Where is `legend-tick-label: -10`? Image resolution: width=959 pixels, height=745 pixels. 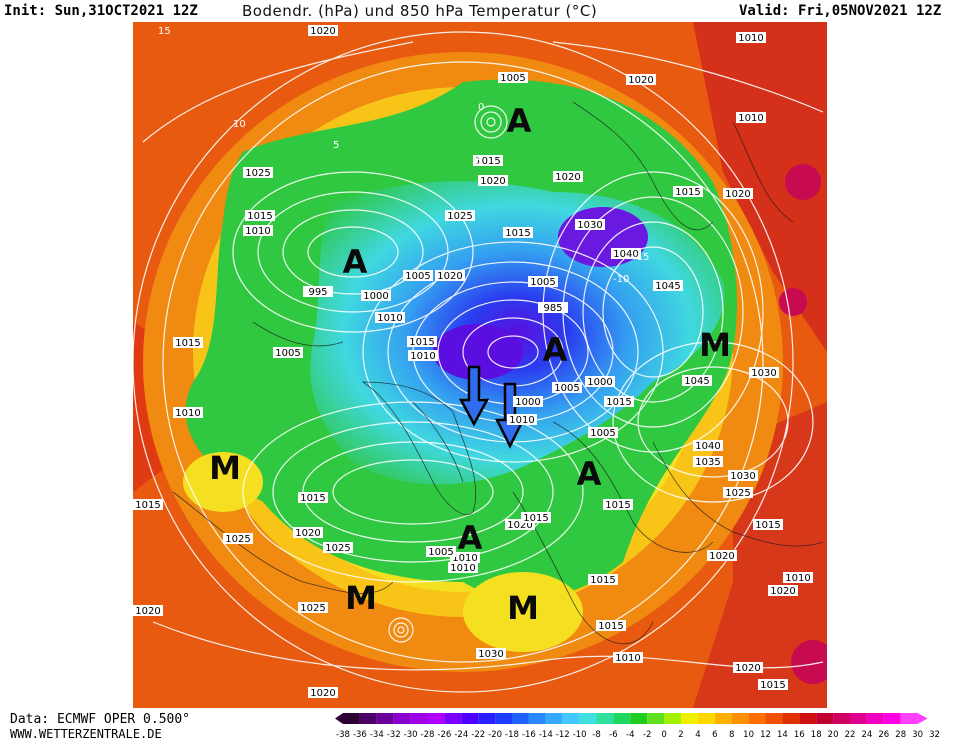 legend-tick-label: -10 is located at coordinates (580, 735).